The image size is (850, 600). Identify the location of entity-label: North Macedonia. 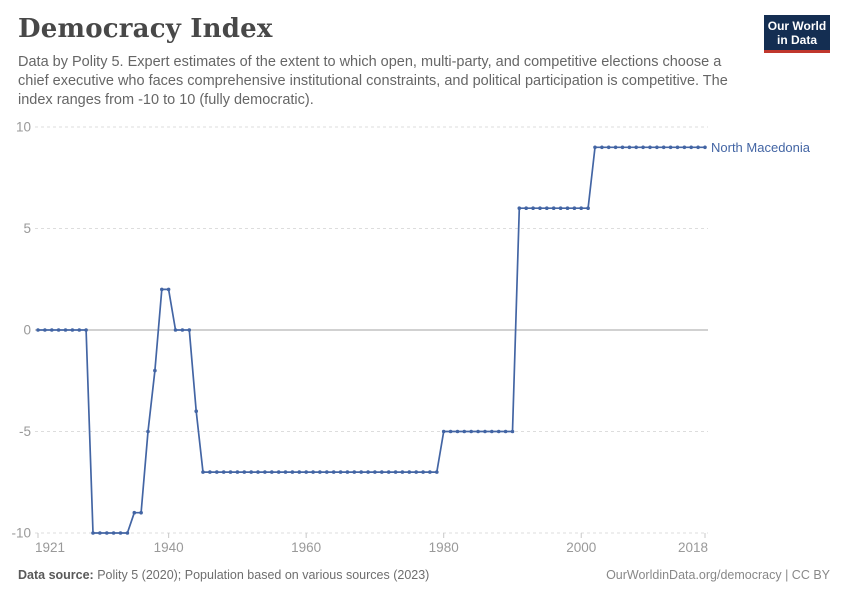
(761, 147).